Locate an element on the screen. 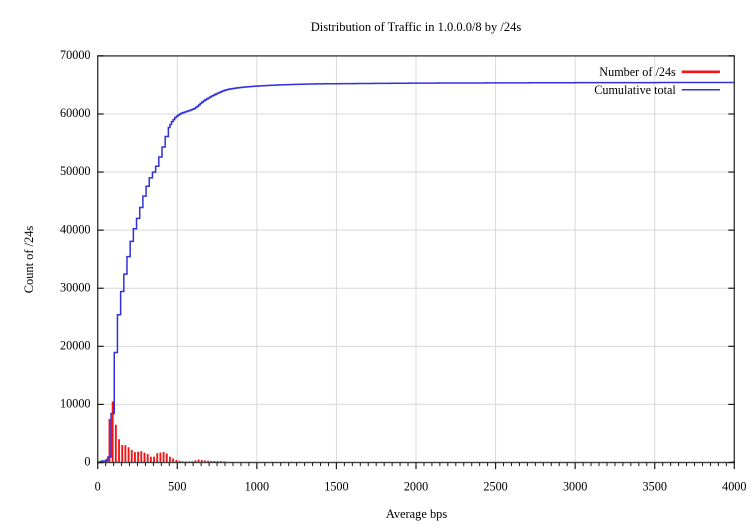 The height and width of the screenshot is (530, 754). svg-text: 60000 is located at coordinates (75, 113).